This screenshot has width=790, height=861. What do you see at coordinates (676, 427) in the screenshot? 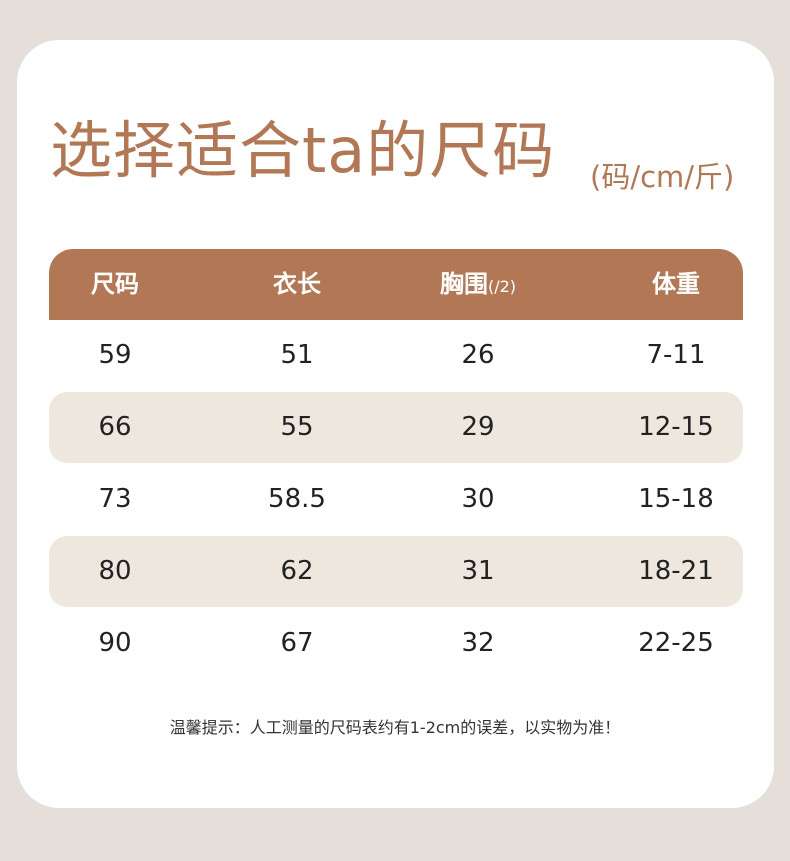
I see `weight-cell: 12-15` at bounding box center [676, 427].